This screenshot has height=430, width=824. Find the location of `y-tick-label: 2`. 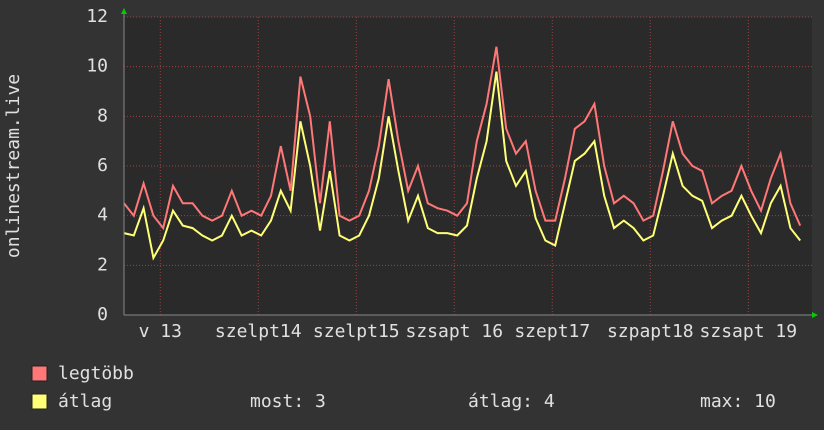

y-tick-label: 2 is located at coordinates (102, 264).